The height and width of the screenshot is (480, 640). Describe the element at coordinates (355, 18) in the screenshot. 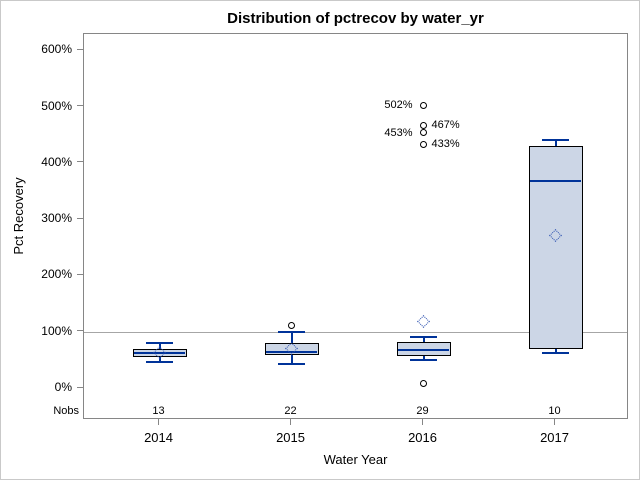

I see `chart-title: Distribution of pctrecov by water_yr` at that location.